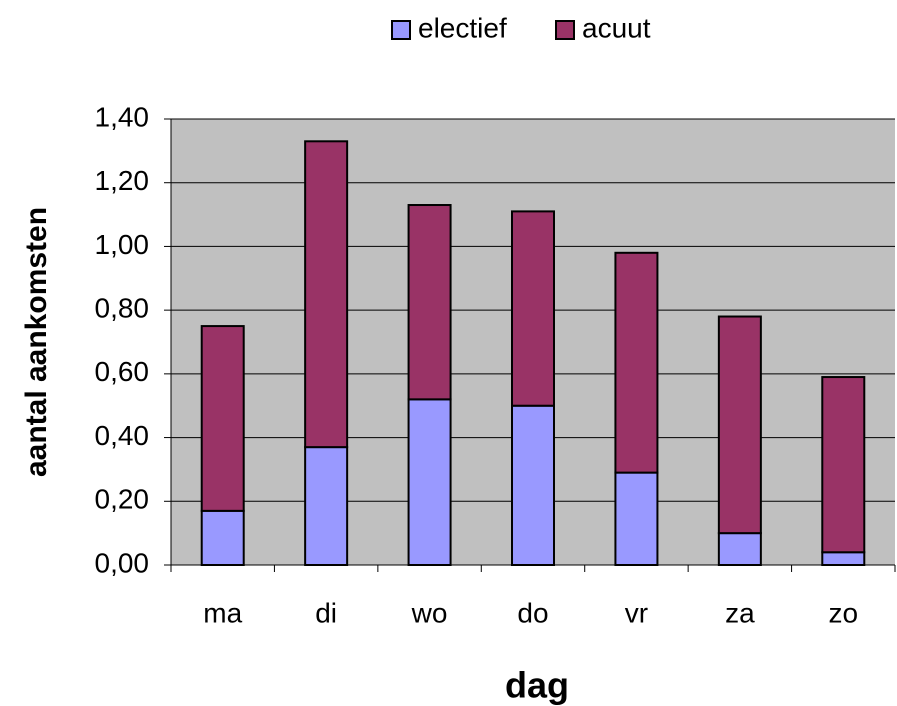 The height and width of the screenshot is (706, 897). Describe the element at coordinates (636, 612) in the screenshot. I see `x-tick-label: vr` at that location.